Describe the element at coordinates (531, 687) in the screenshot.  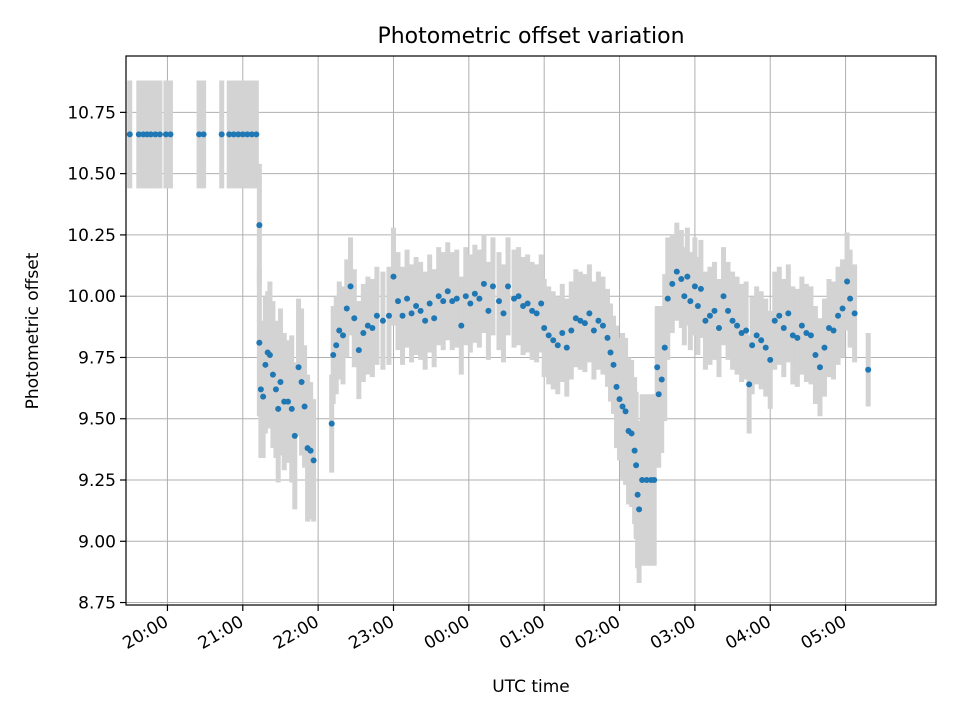
I see `x-axis-label: UTC time` at that location.